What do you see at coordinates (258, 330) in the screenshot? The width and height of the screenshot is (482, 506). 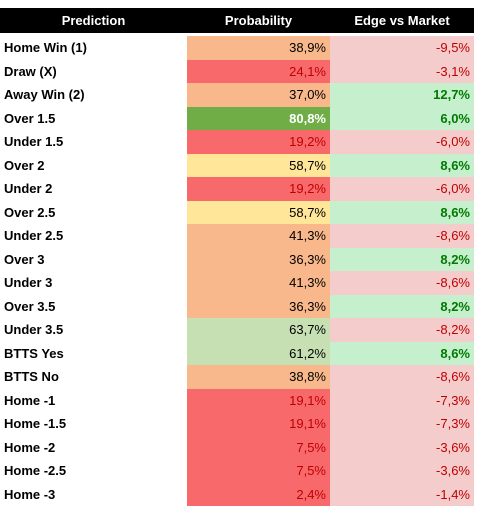 I see `probability-cell: 63,7%` at bounding box center [258, 330].